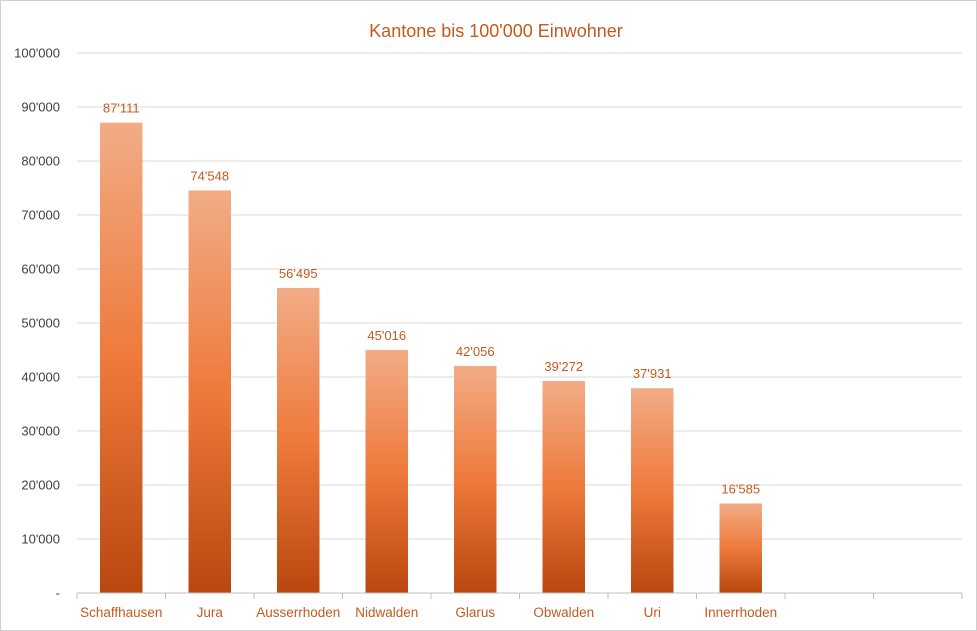 Image resolution: width=977 pixels, height=631 pixels. I want to click on data-label: 45'016, so click(386, 335).